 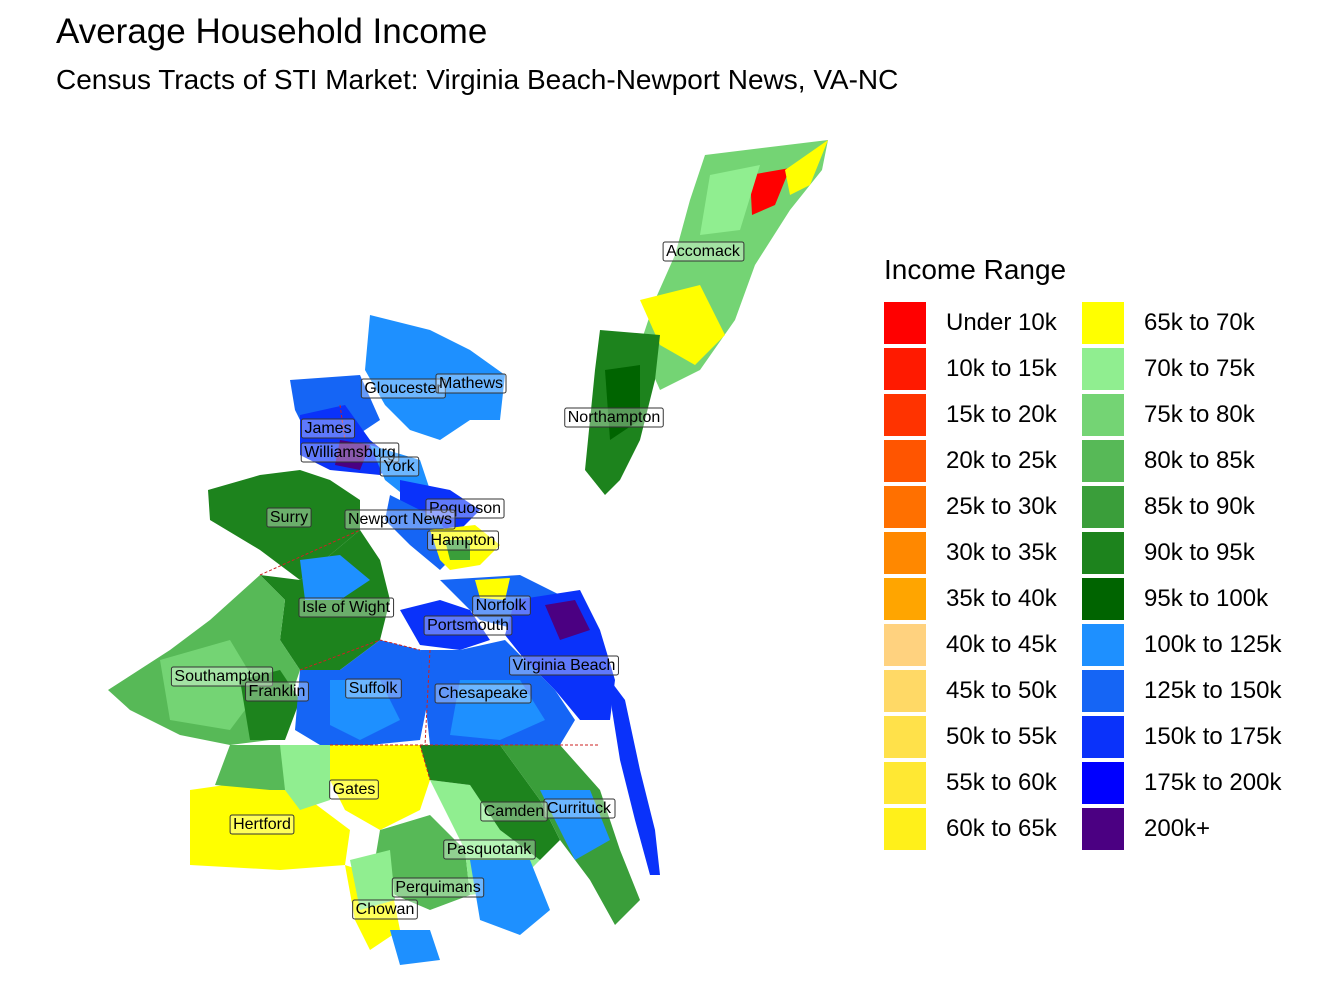 I want to click on region-pasquotank-blue, so click(x=510, y=897).